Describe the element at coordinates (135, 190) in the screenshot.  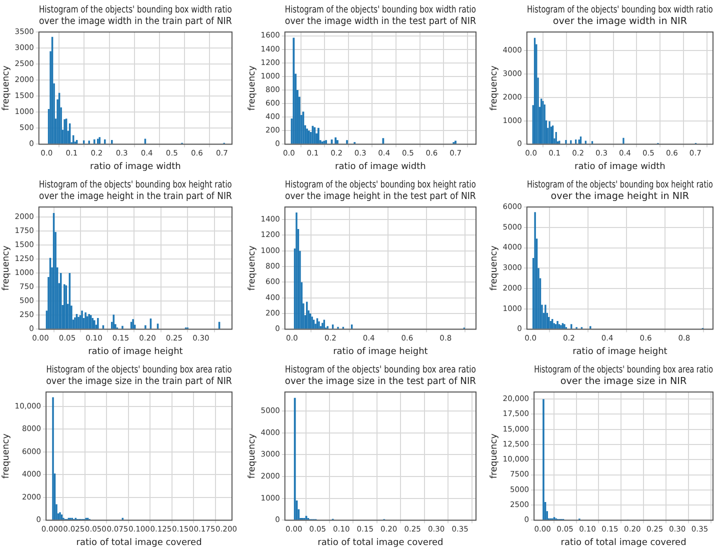
I see `chart-title: Histogram of the objects' bounding box height ratio over the image height in the train part of NIR` at that location.